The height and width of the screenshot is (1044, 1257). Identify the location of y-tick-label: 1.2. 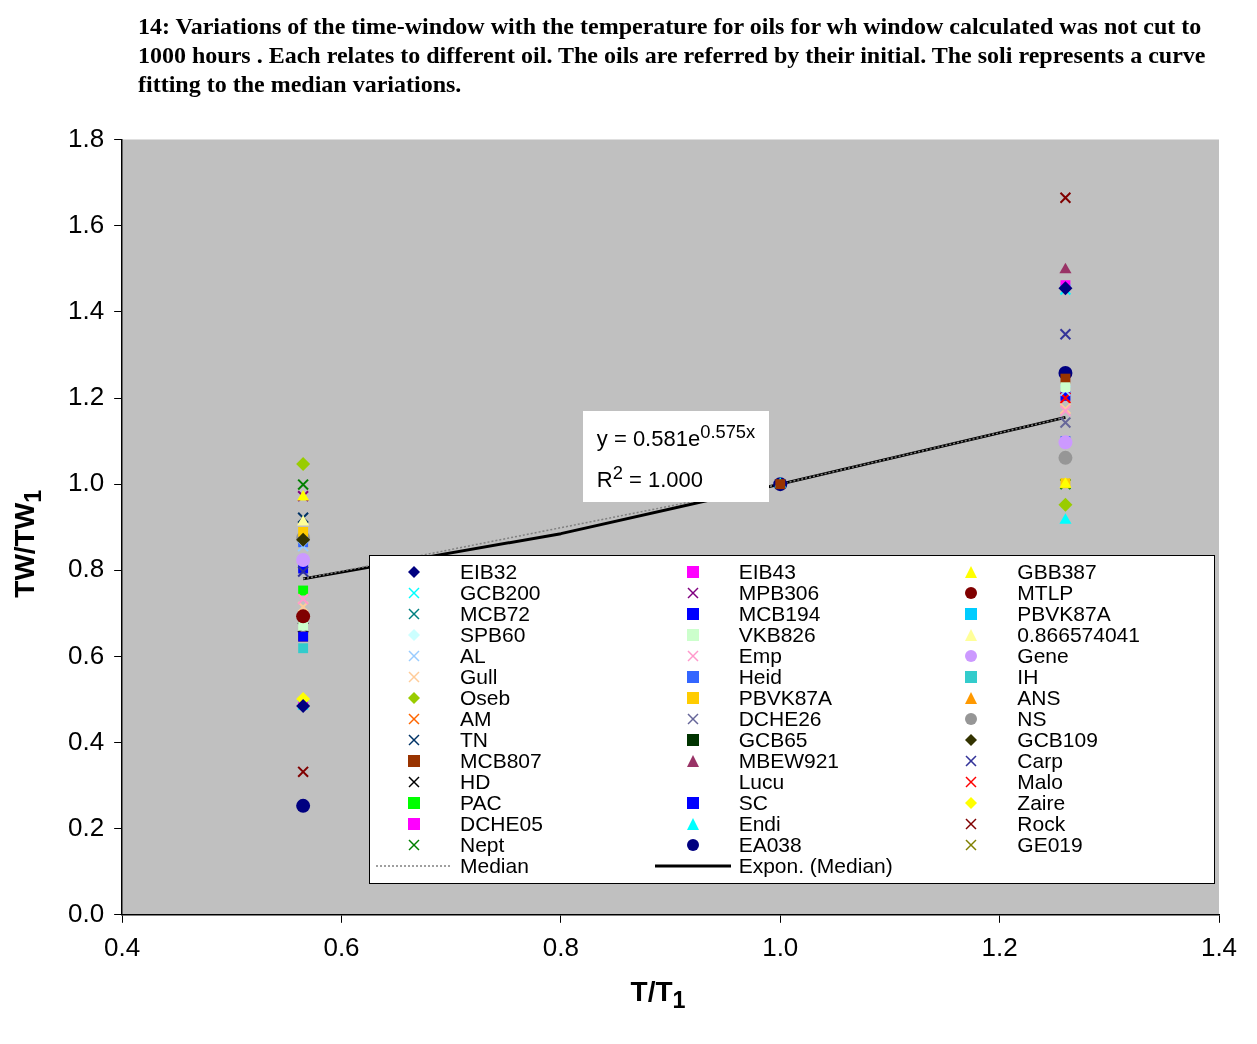
(86, 396).